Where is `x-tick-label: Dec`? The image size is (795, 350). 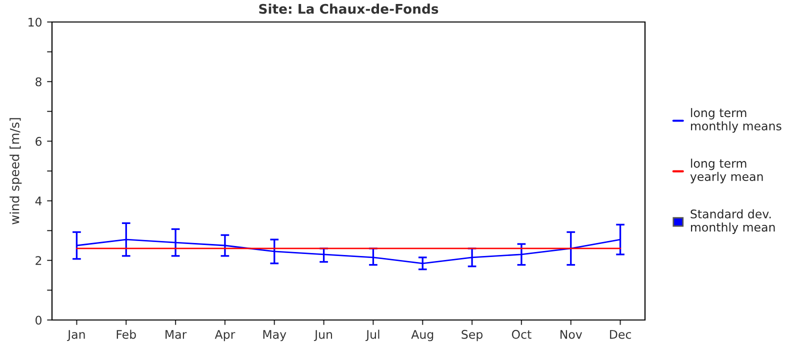 x-tick-label: Dec is located at coordinates (620, 334).